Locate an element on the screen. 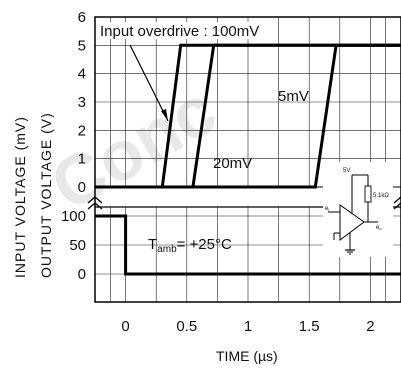 This screenshot has height=374, width=401. annotation-input-overdrive-text: Input overdrive : 100mV is located at coordinates (179, 31).